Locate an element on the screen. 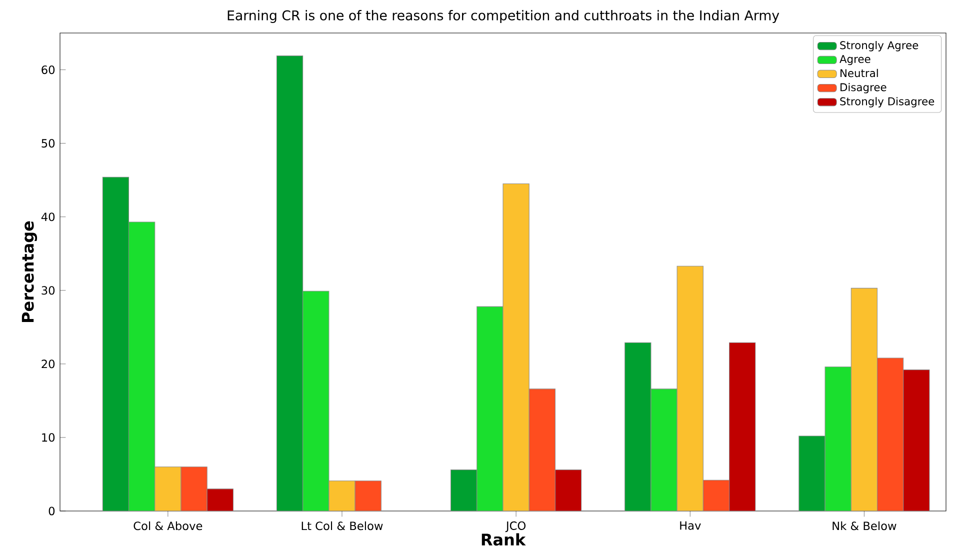 Image resolution: width=960 pixels, height=550 pixels. y-axis-title: Percentage is located at coordinates (30, 271).